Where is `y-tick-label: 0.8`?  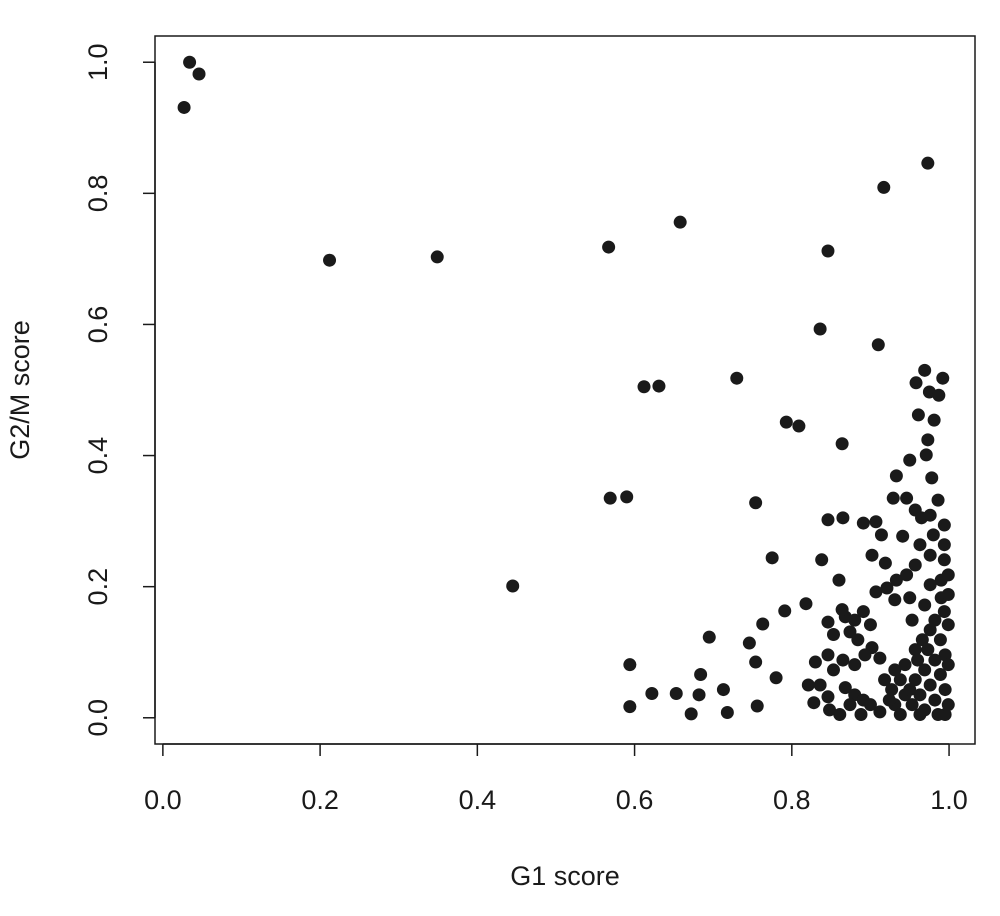
y-tick-label: 0.8 is located at coordinates (98, 194).